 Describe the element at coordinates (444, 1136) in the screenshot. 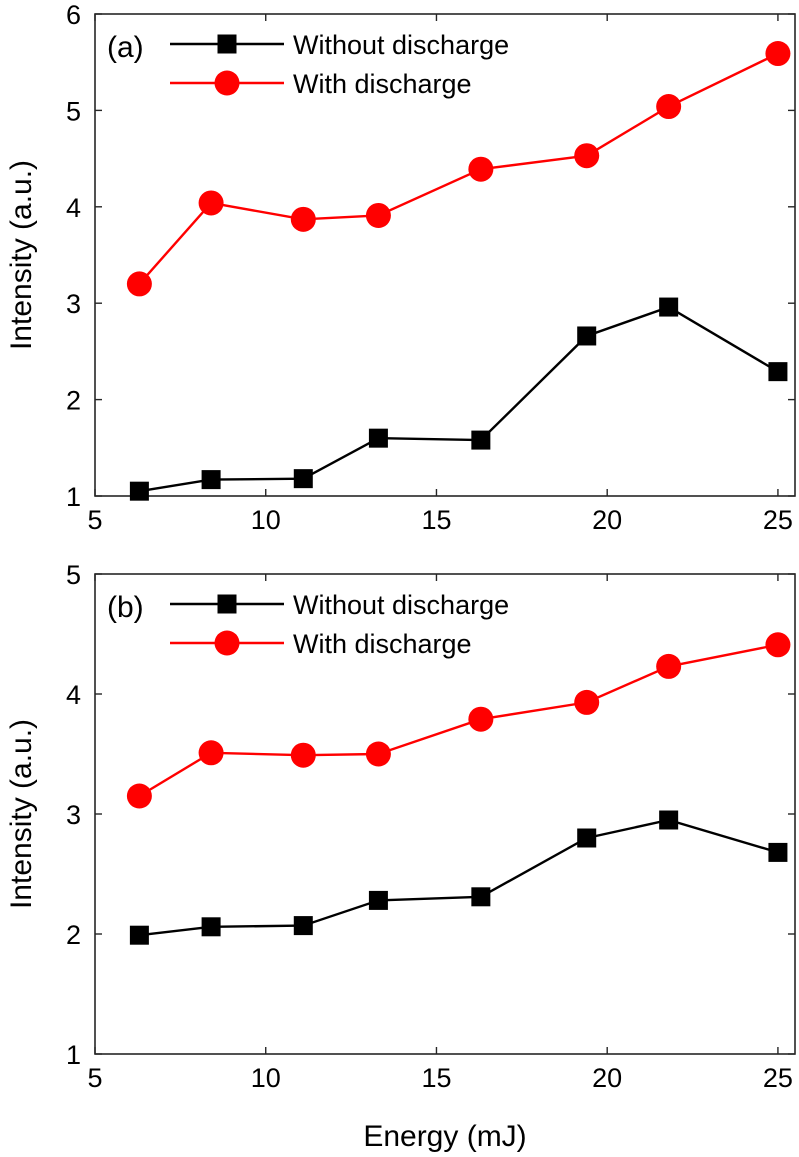

I see `x-axis-label: Energy (mJ)` at that location.